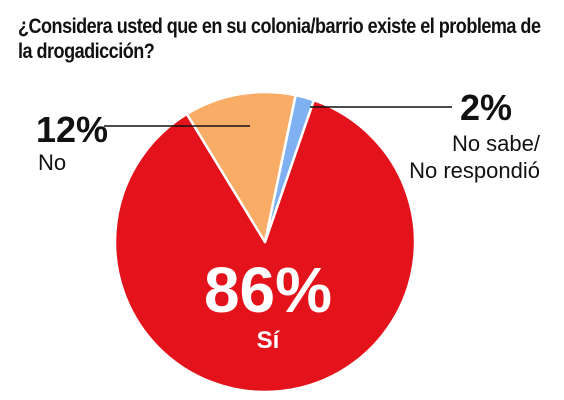 This screenshot has width=564, height=400. Describe the element at coordinates (52, 162) in the screenshot. I see `slice-no-name-label: No` at that location.